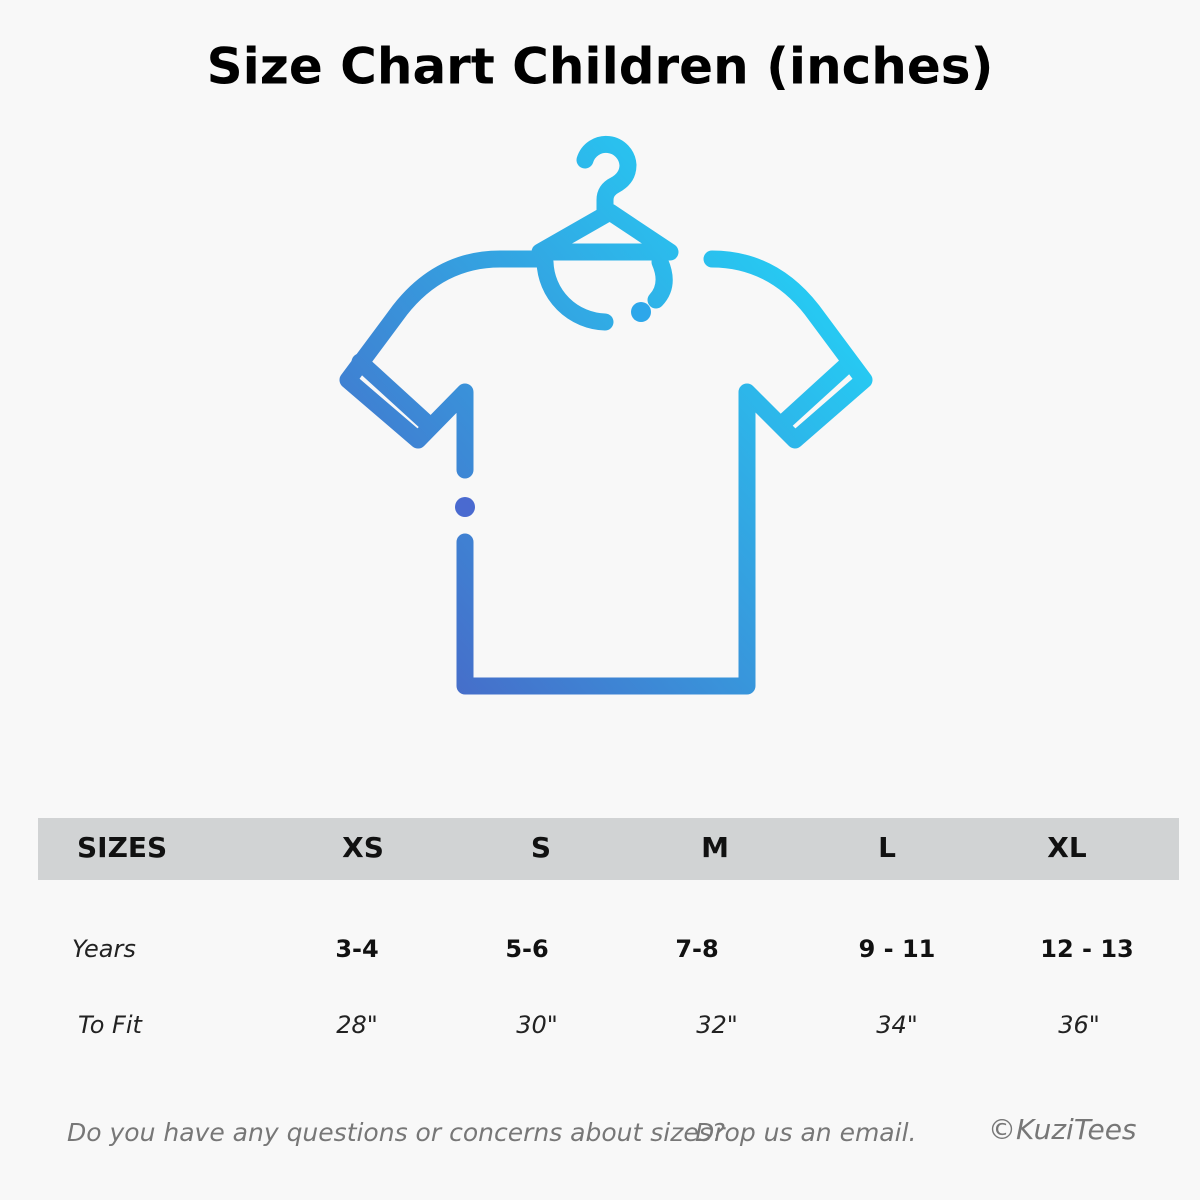 The image size is (1200, 1200). I want to click on cell: 36", so click(1079, 1025).